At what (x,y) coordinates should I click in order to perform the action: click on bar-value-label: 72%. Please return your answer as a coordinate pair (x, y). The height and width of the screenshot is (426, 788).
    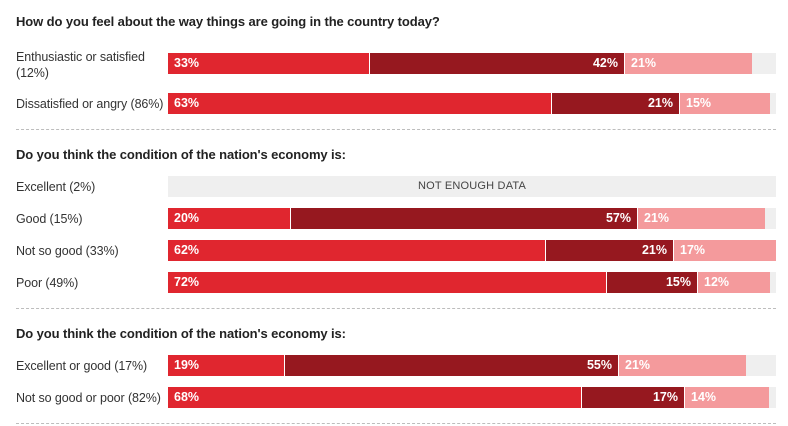
    Looking at the image, I should click on (187, 282).